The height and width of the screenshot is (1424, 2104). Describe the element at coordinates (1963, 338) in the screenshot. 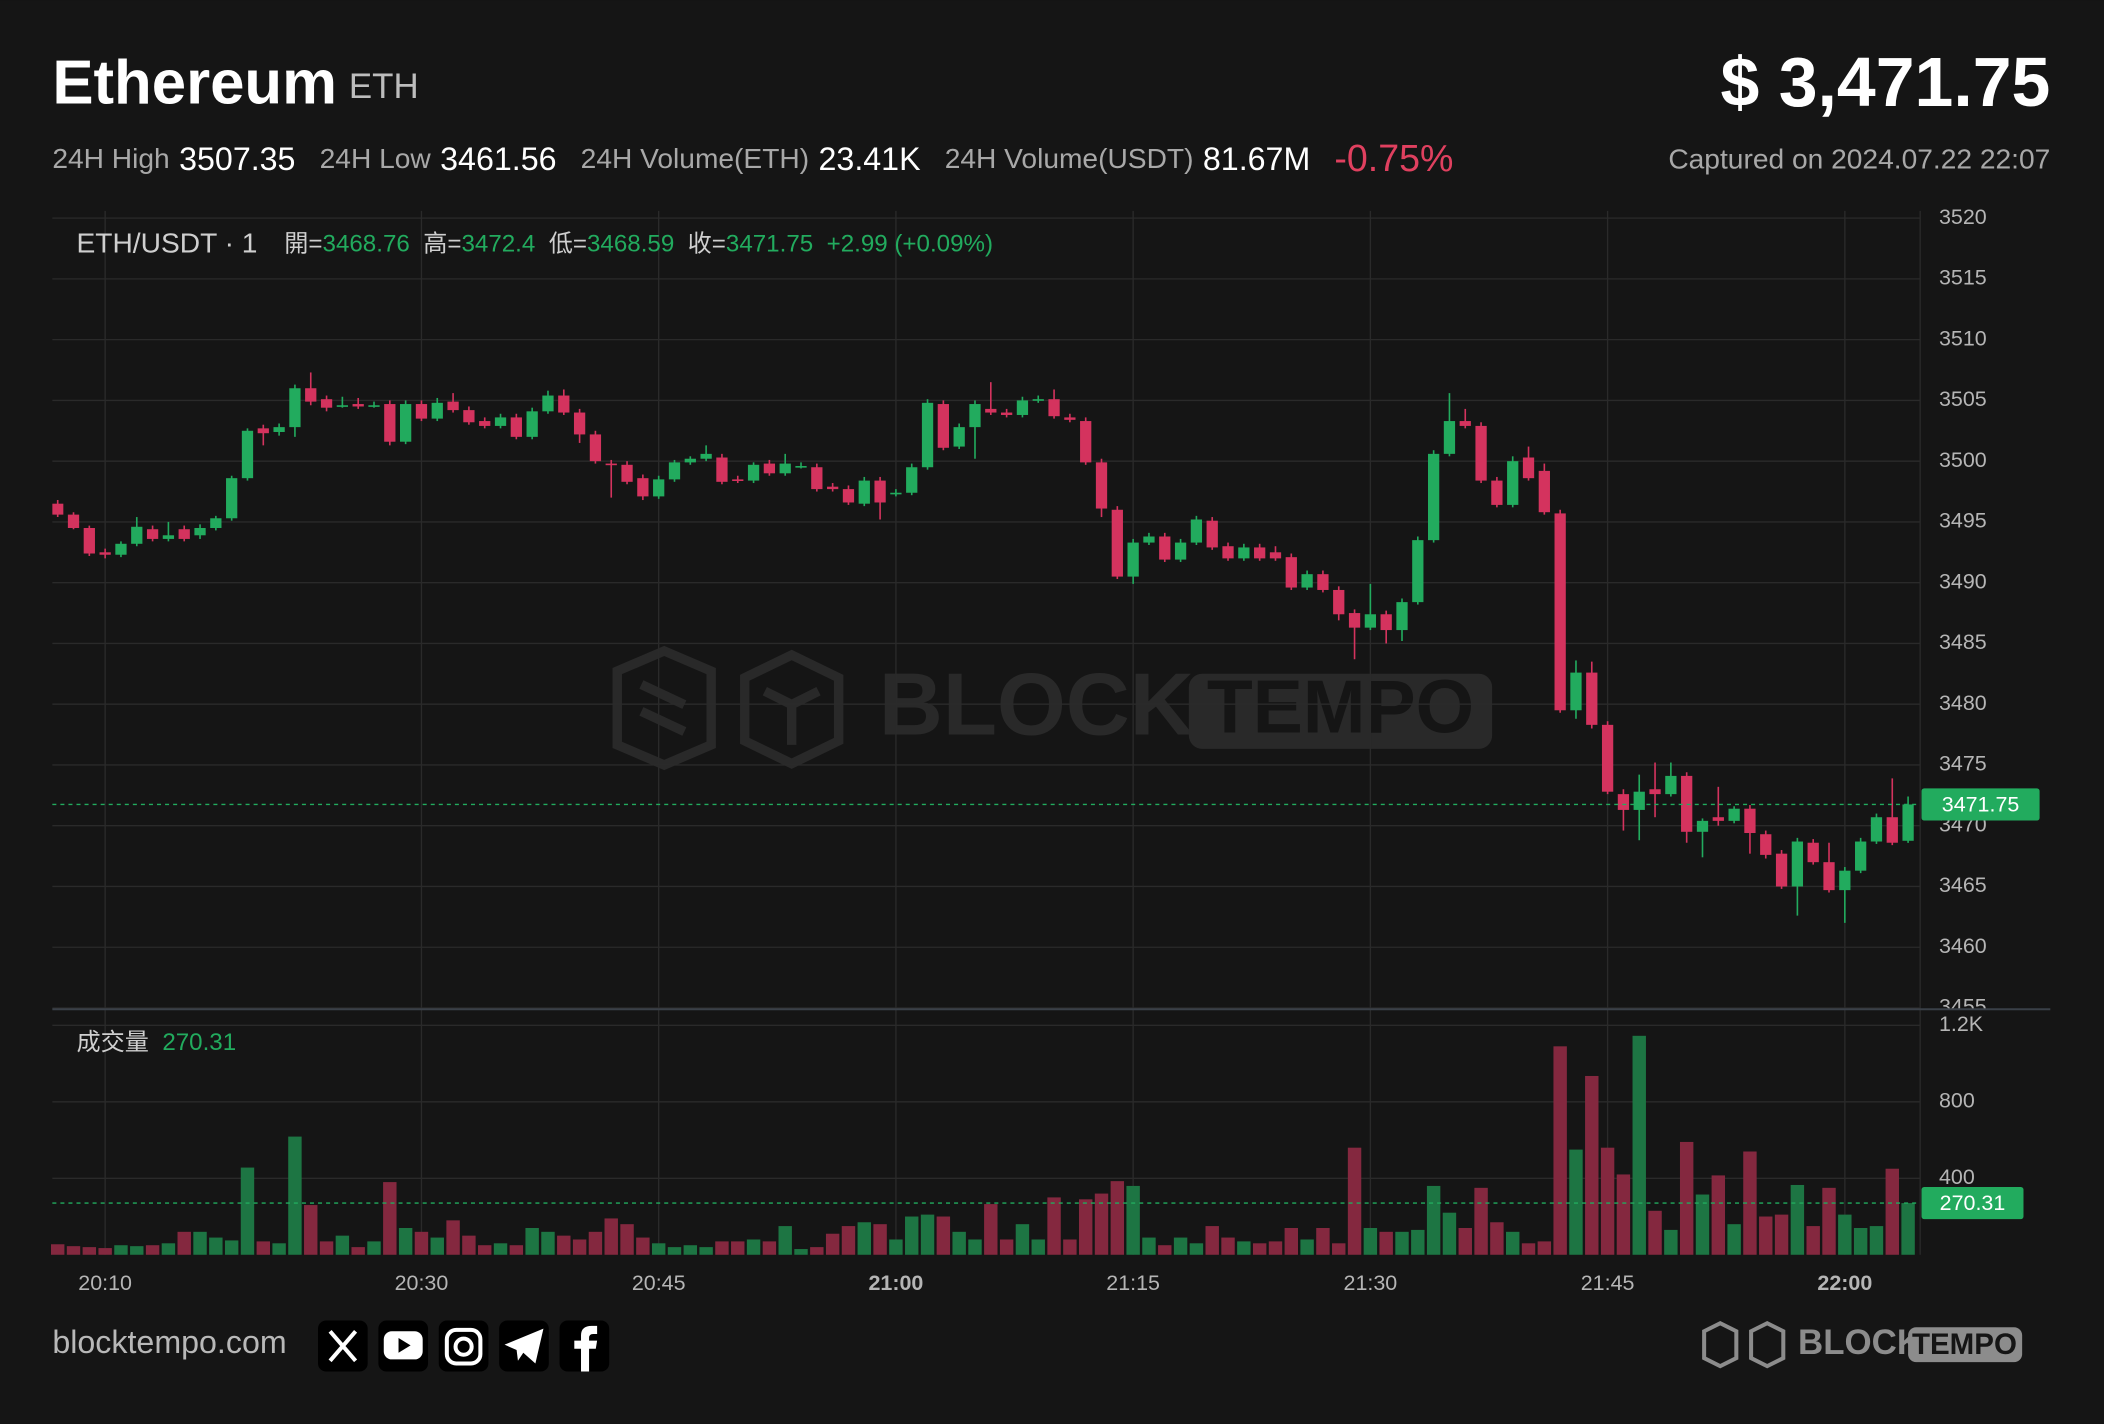

I see `y-tick-label: 3510` at that location.